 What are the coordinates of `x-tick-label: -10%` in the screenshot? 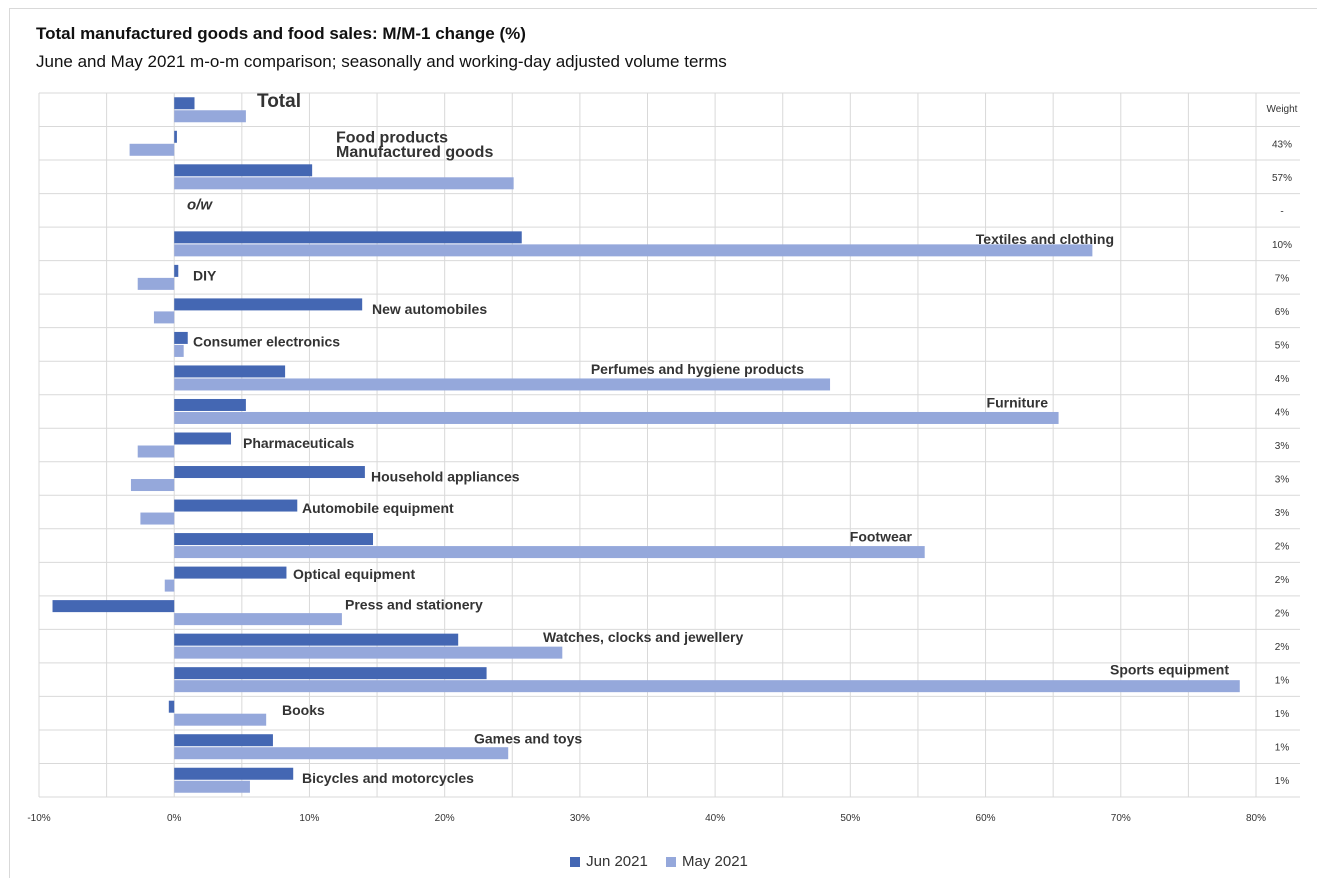 It's located at (38, 818).